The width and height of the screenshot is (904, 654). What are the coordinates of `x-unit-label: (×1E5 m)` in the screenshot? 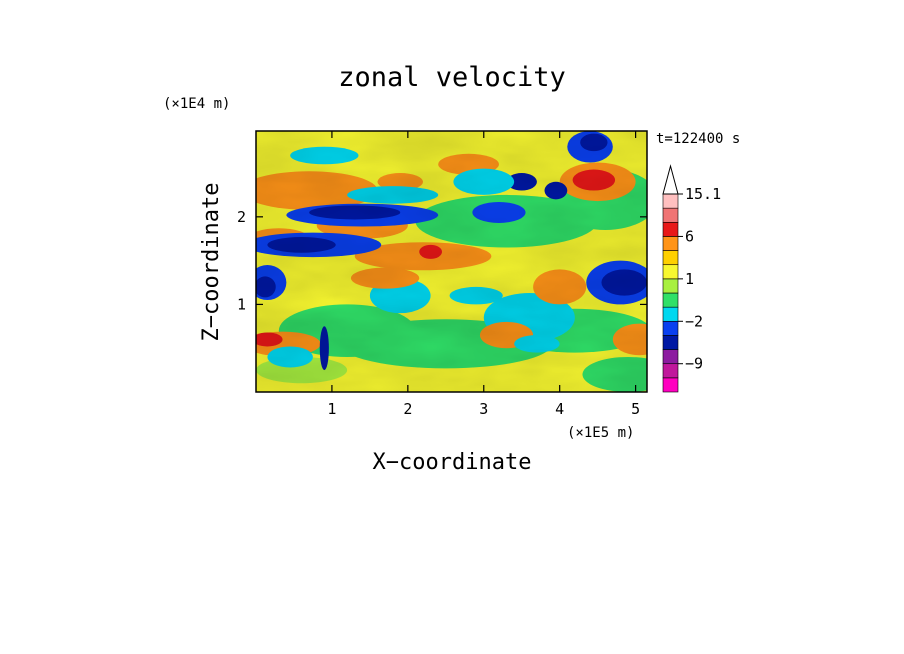 It's located at (600, 433).